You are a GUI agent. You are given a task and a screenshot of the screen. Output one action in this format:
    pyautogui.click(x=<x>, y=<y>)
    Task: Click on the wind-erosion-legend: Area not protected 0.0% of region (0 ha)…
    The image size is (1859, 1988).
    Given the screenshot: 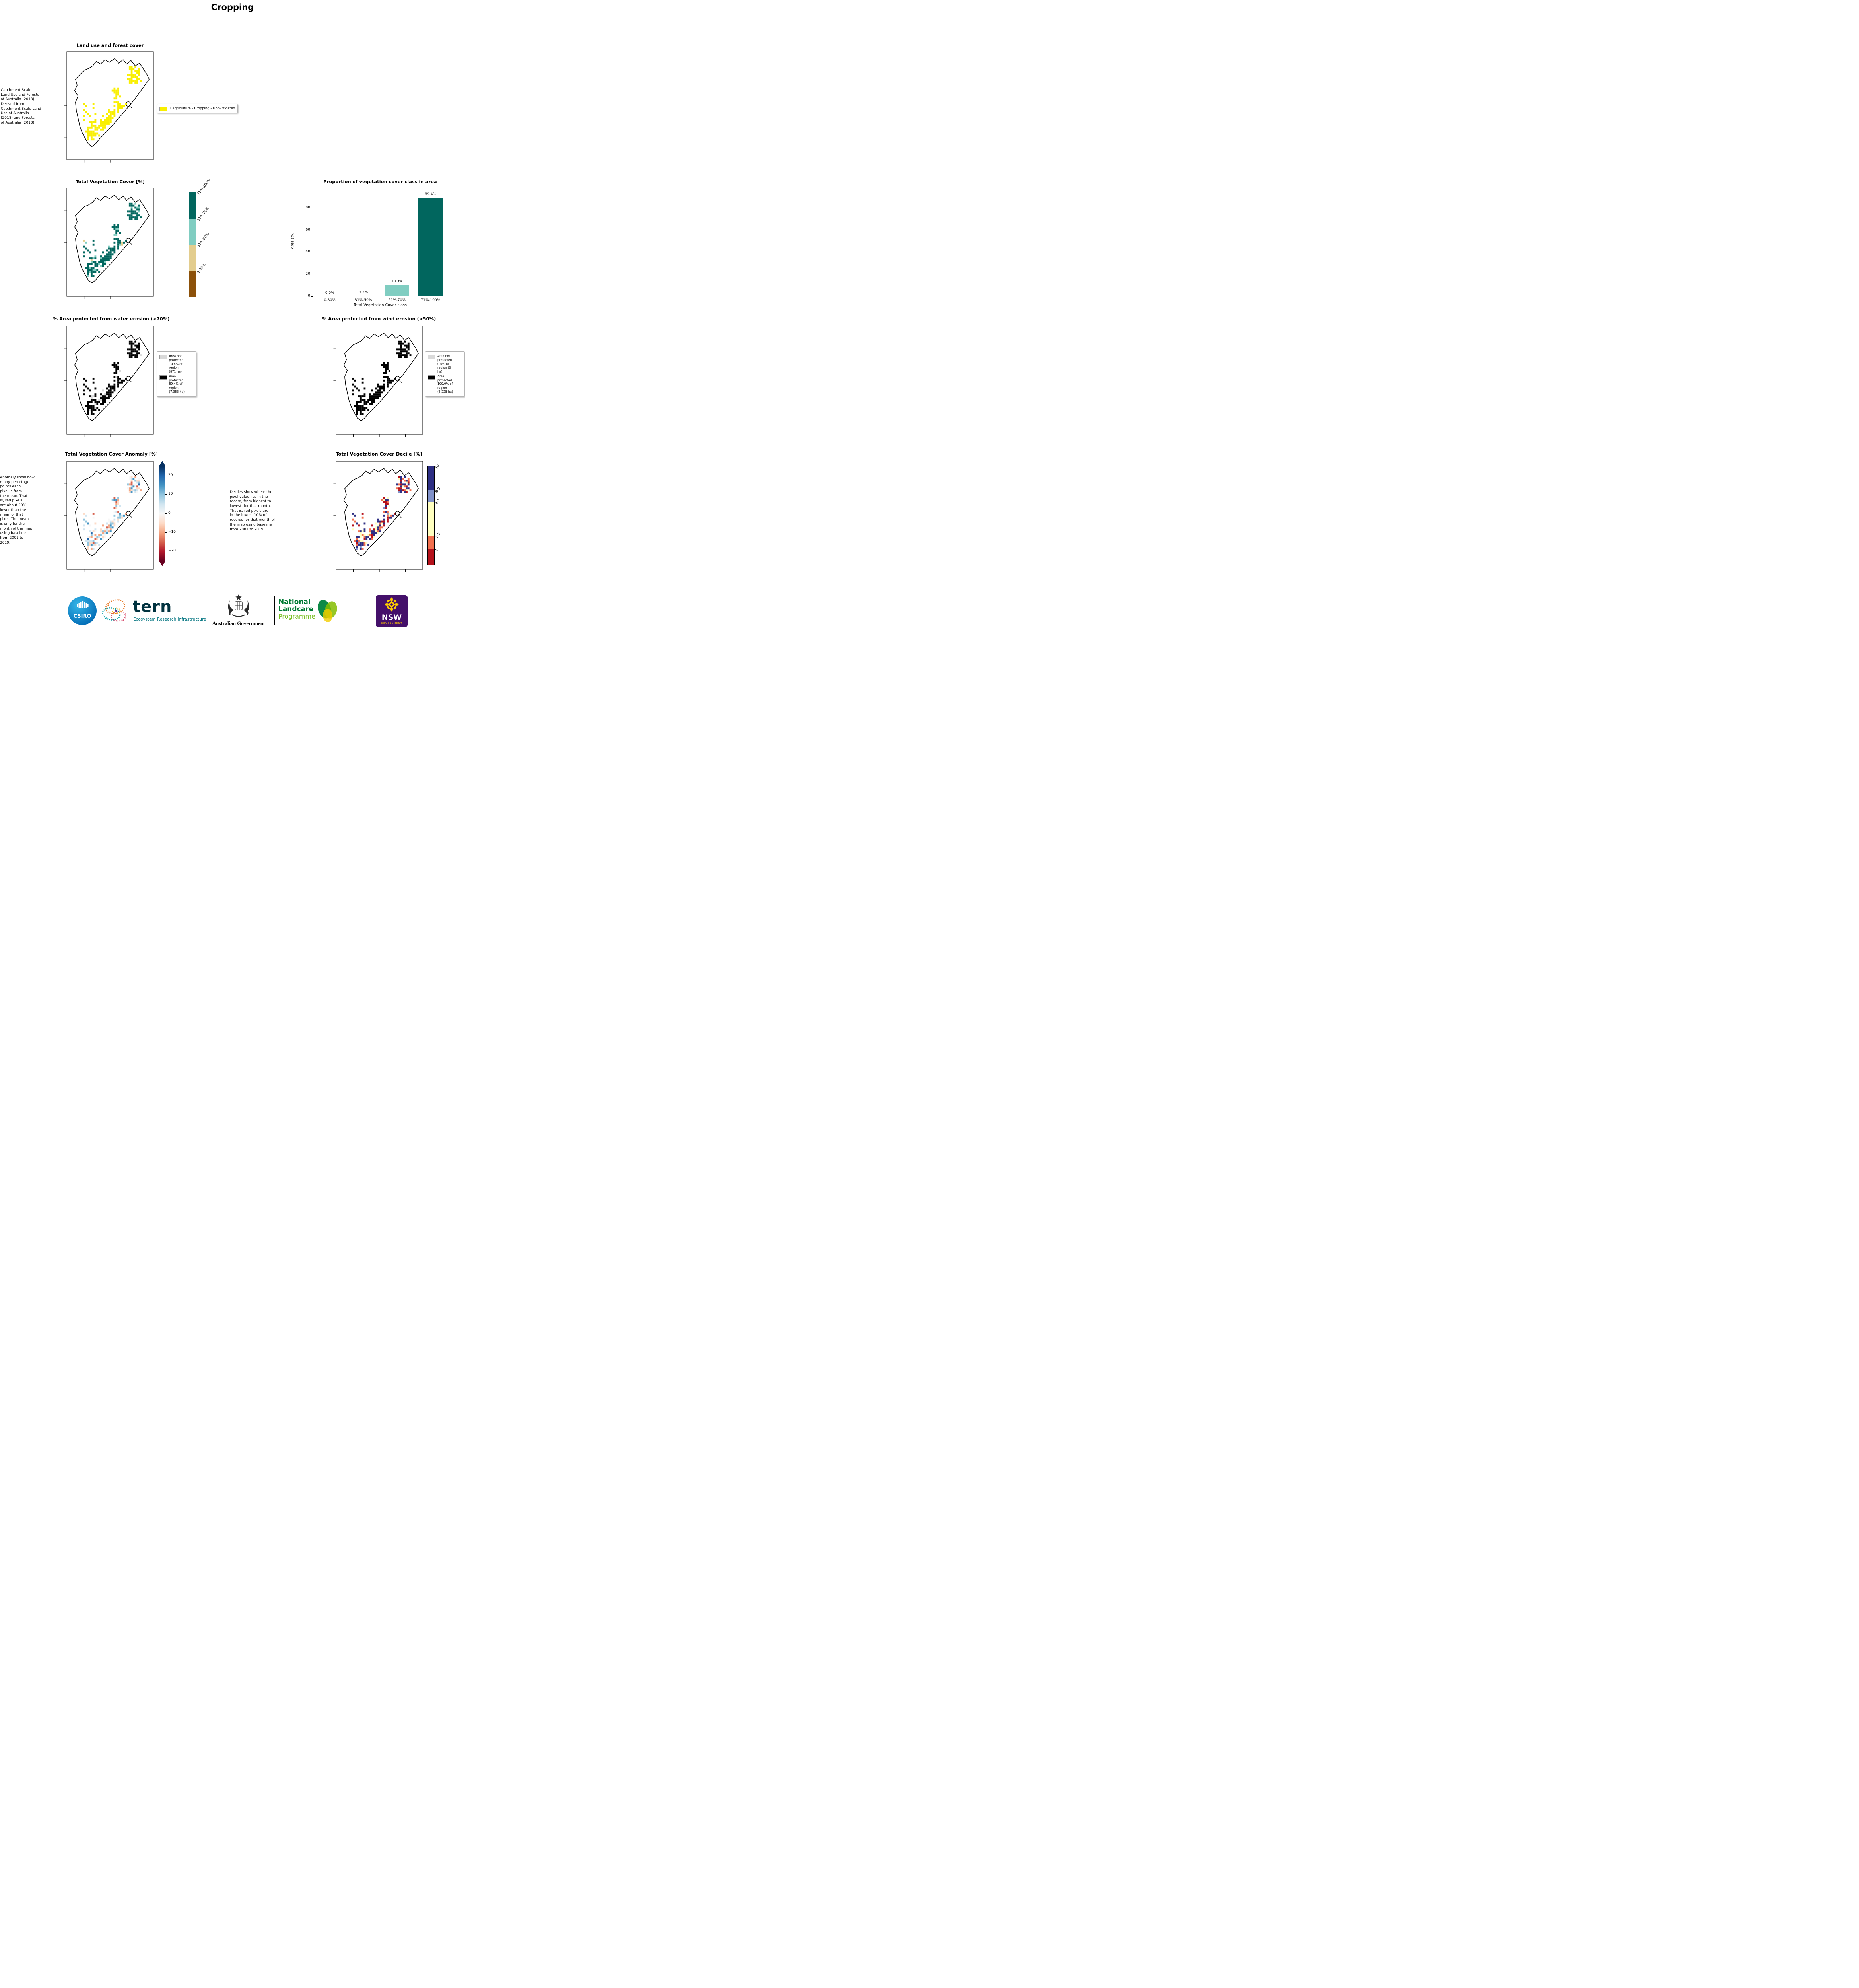 What is the action you would take?
    pyautogui.click(x=445, y=374)
    